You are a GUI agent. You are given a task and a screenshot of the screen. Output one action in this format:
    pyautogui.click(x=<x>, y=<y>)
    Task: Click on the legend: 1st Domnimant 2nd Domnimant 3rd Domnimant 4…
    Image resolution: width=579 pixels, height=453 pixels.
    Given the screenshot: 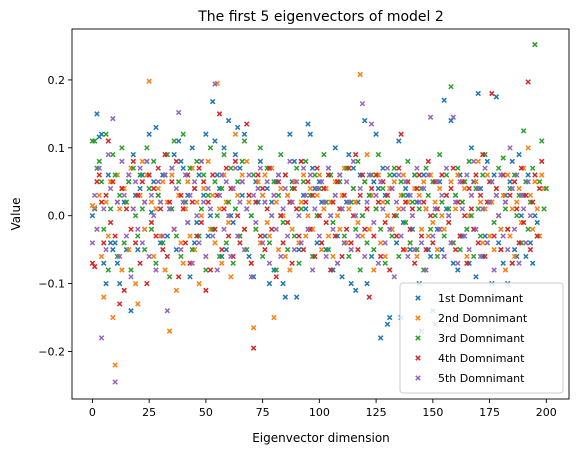 What is the action you would take?
    pyautogui.click(x=481, y=338)
    